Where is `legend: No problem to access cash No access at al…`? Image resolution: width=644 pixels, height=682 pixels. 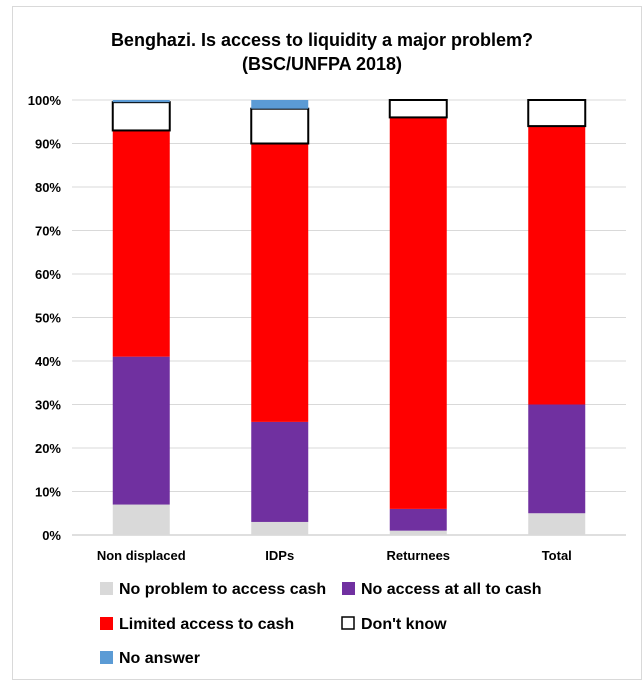 legend: No problem to access cash No access at al… is located at coordinates (321, 624).